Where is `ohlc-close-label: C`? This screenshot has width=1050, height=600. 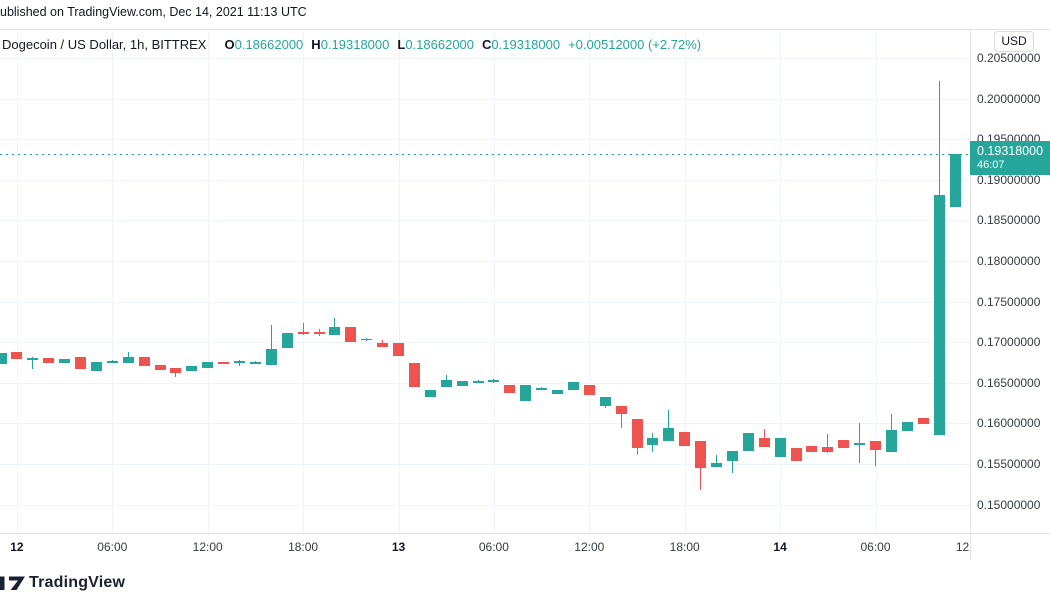 ohlc-close-label: C is located at coordinates (487, 44).